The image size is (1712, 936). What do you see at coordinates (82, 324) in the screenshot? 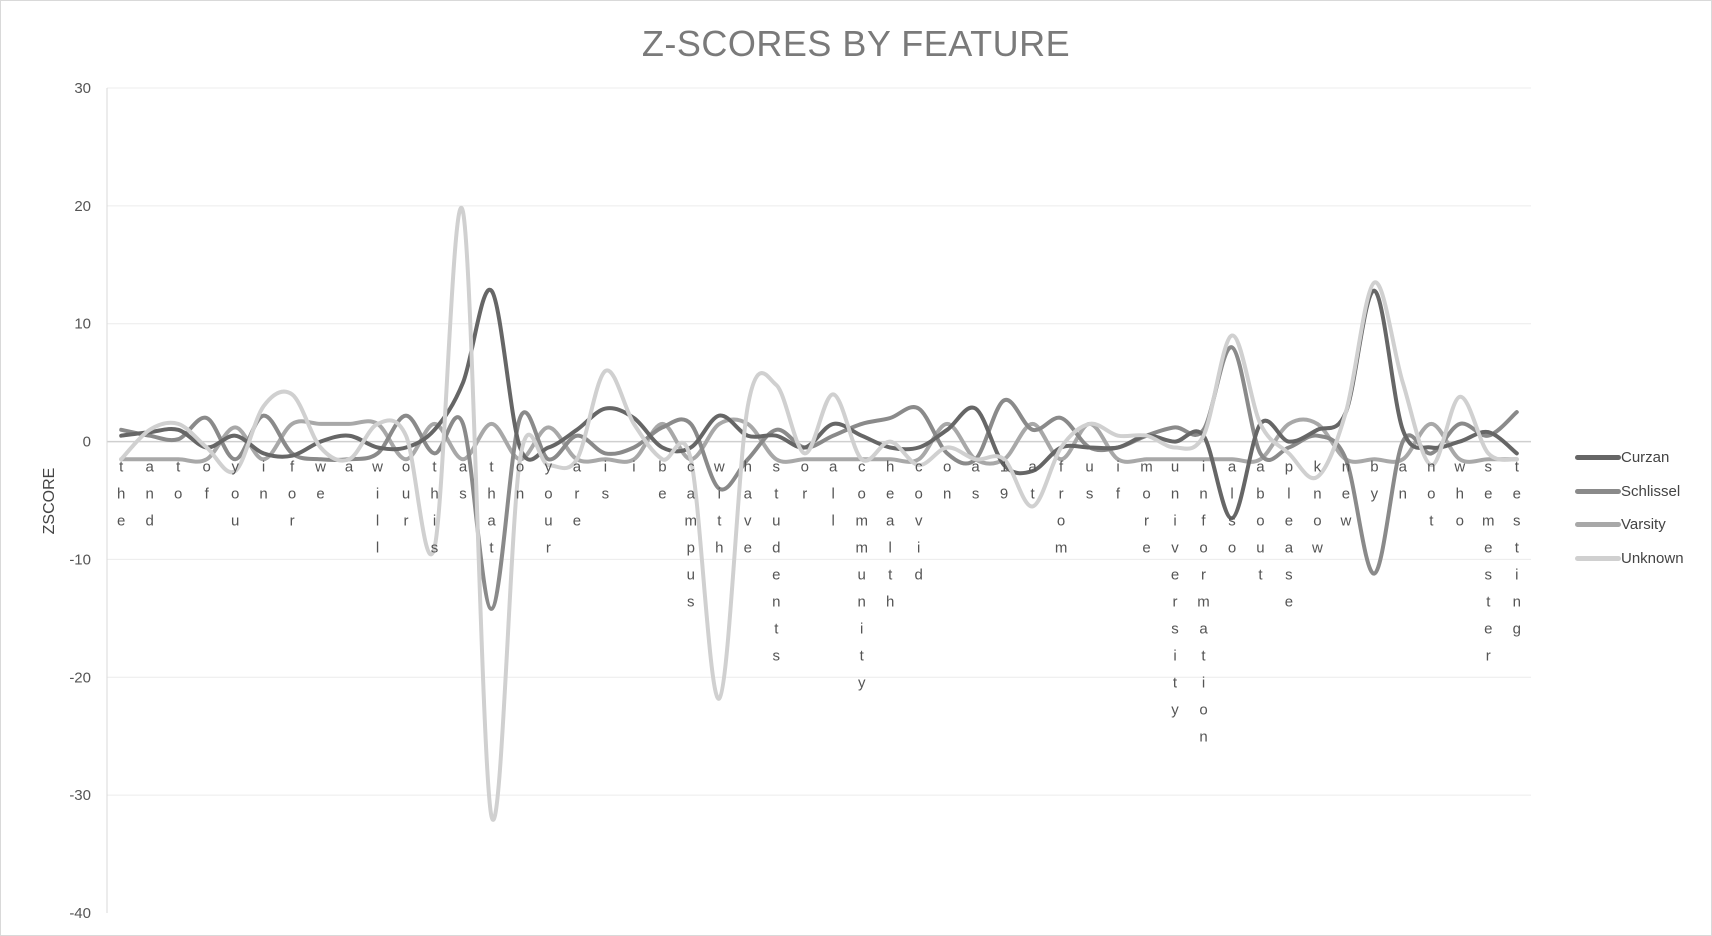
I see `y-tick-label: 10` at bounding box center [82, 324].